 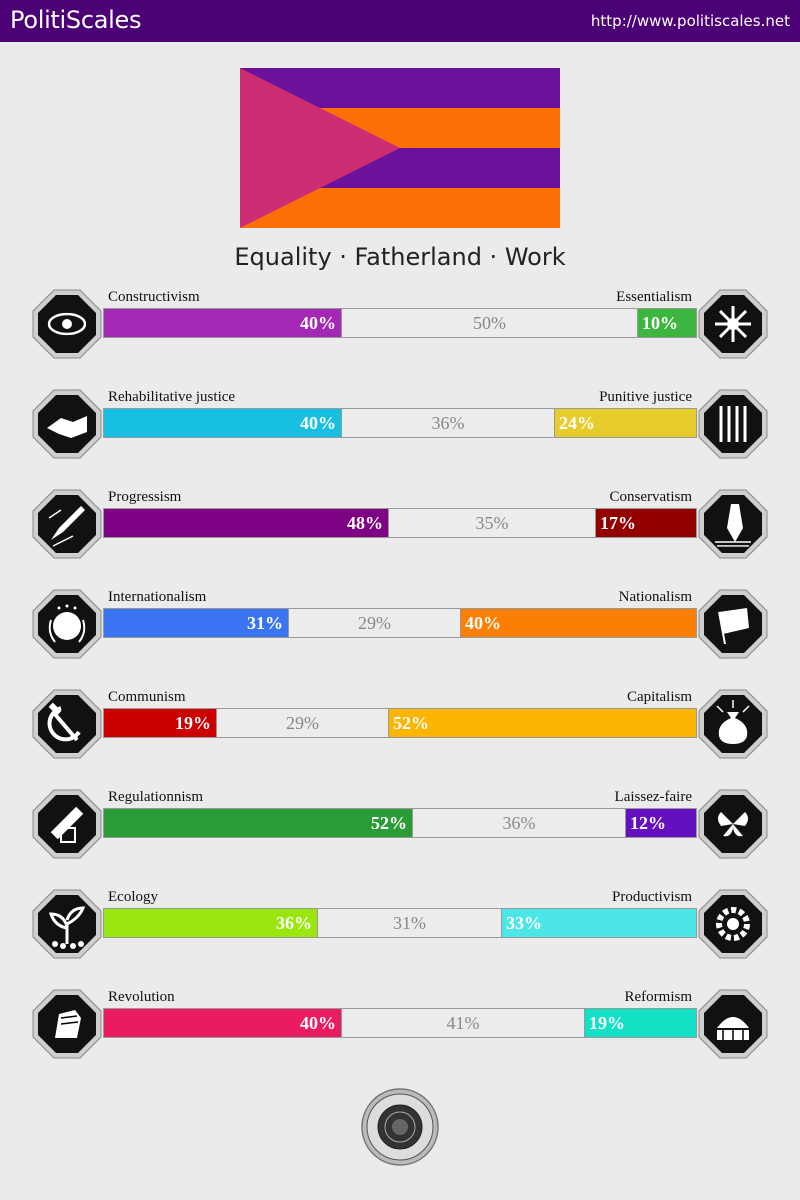 What do you see at coordinates (733, 424) in the screenshot?
I see `prison-bars-icon` at bounding box center [733, 424].